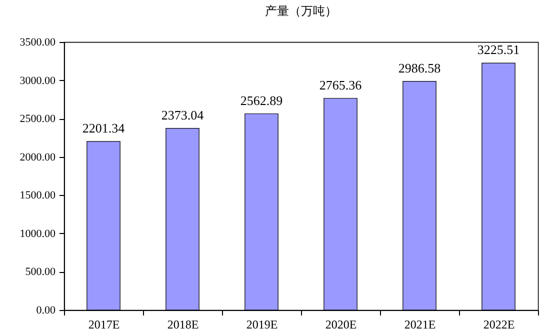 The image size is (550, 333). What do you see at coordinates (262, 325) in the screenshot?
I see `x-tick-label: 2019E` at bounding box center [262, 325].